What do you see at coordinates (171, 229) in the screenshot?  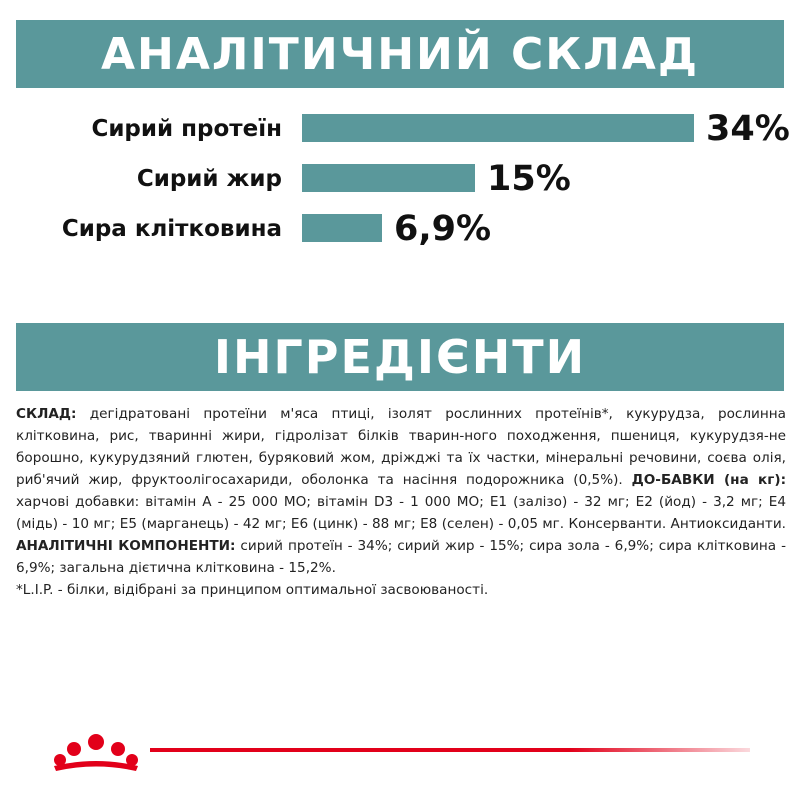 I see `analysis-label: Сира клітковина` at bounding box center [171, 229].